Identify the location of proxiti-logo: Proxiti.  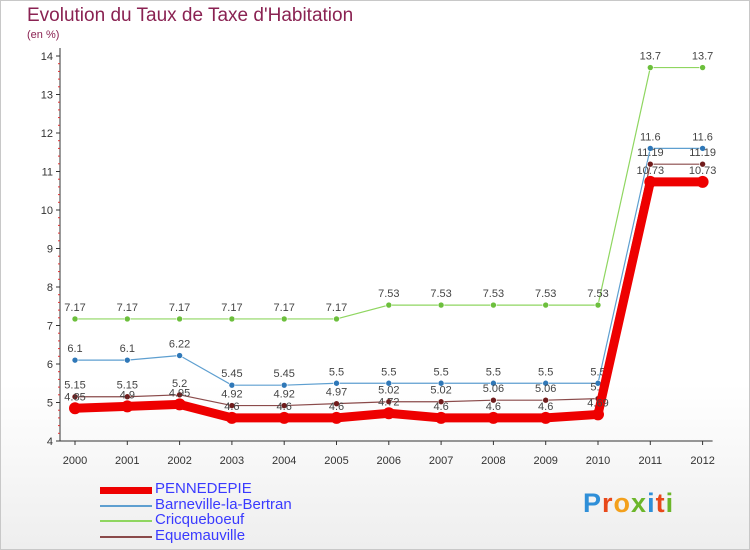
(628, 503).